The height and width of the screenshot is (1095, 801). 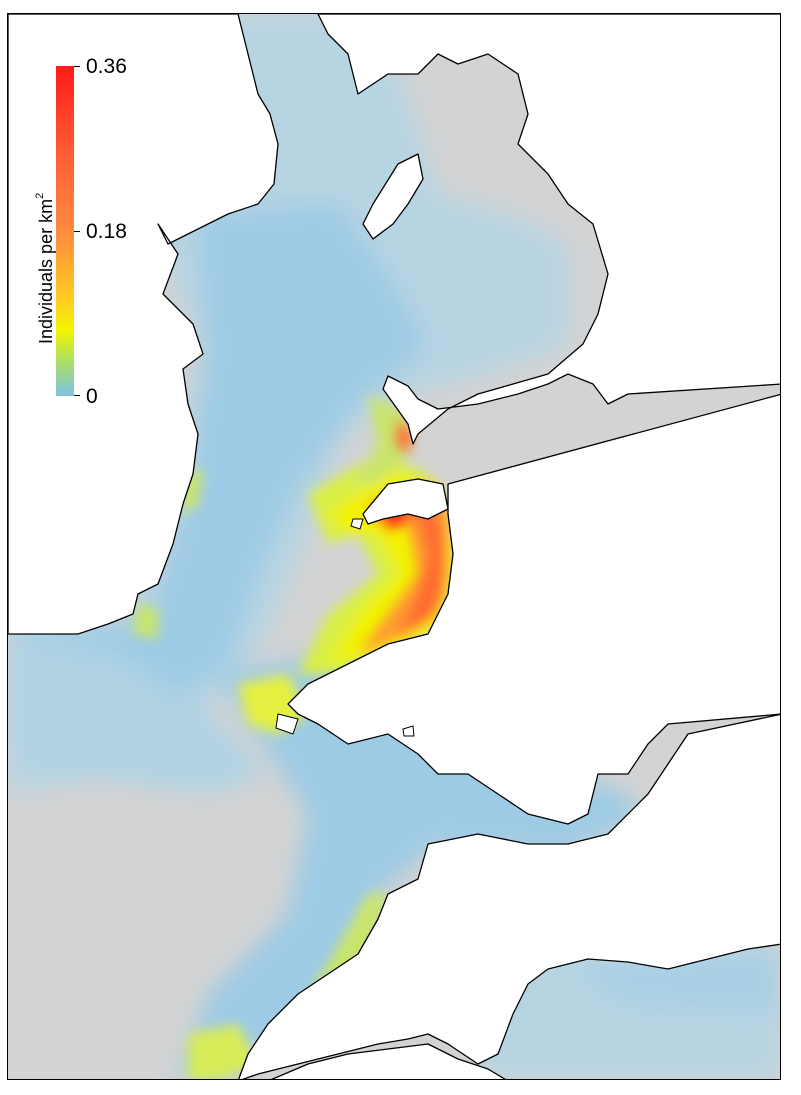 I want to click on legend-mid-label: 0.18, so click(x=106, y=231).